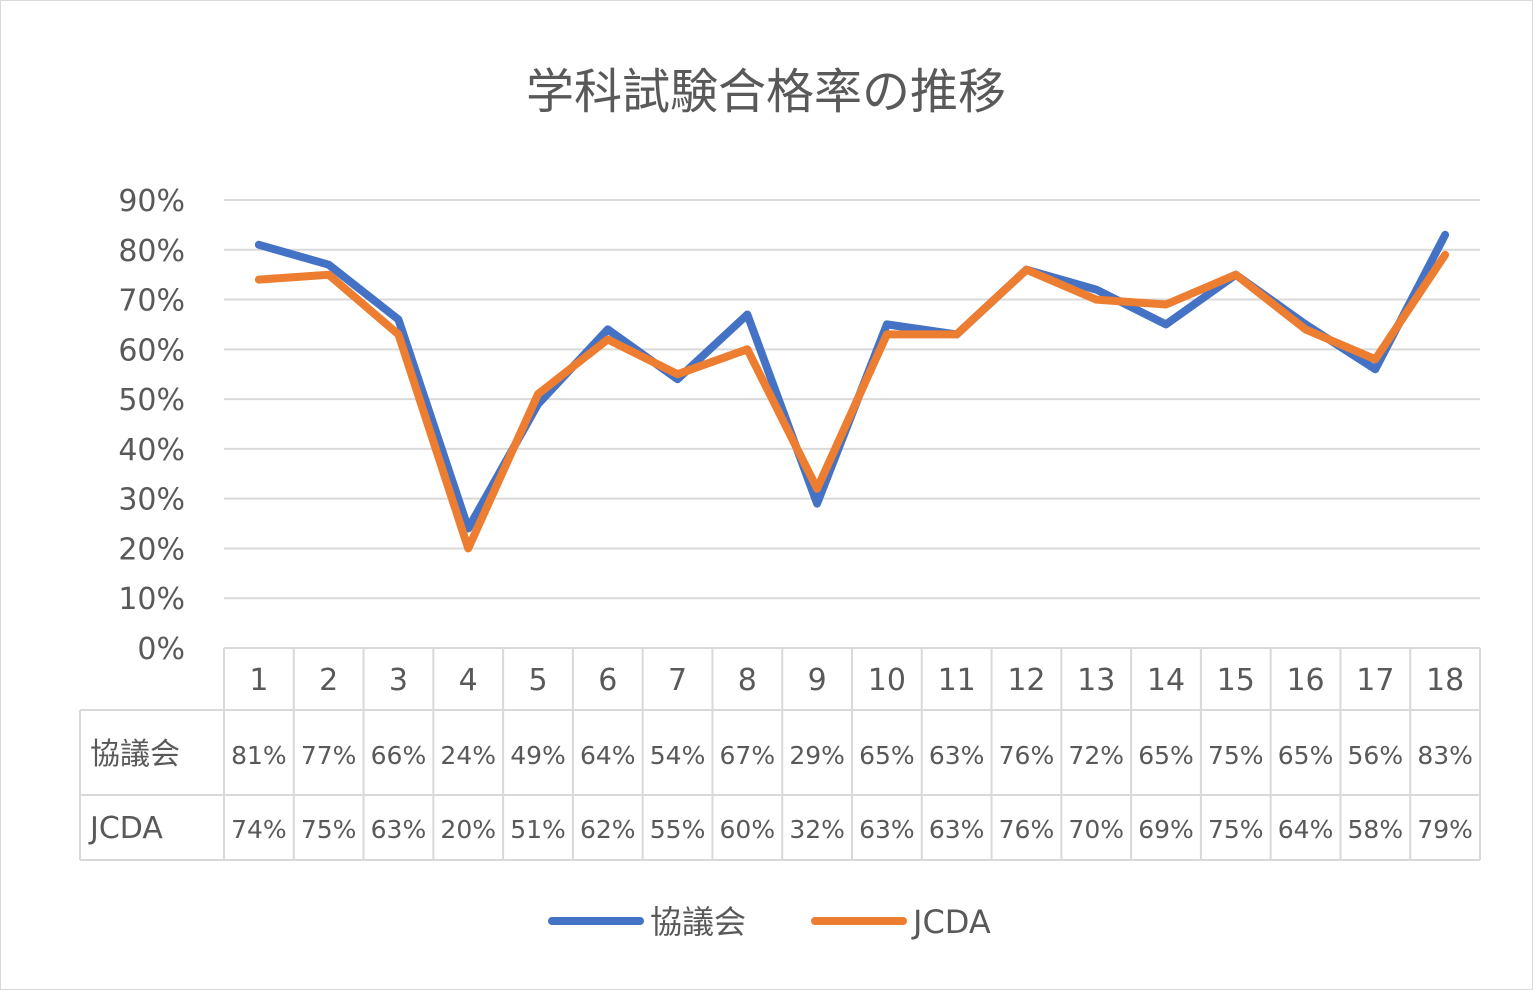  I want to click on x-tick-label: 11, so click(957, 680).